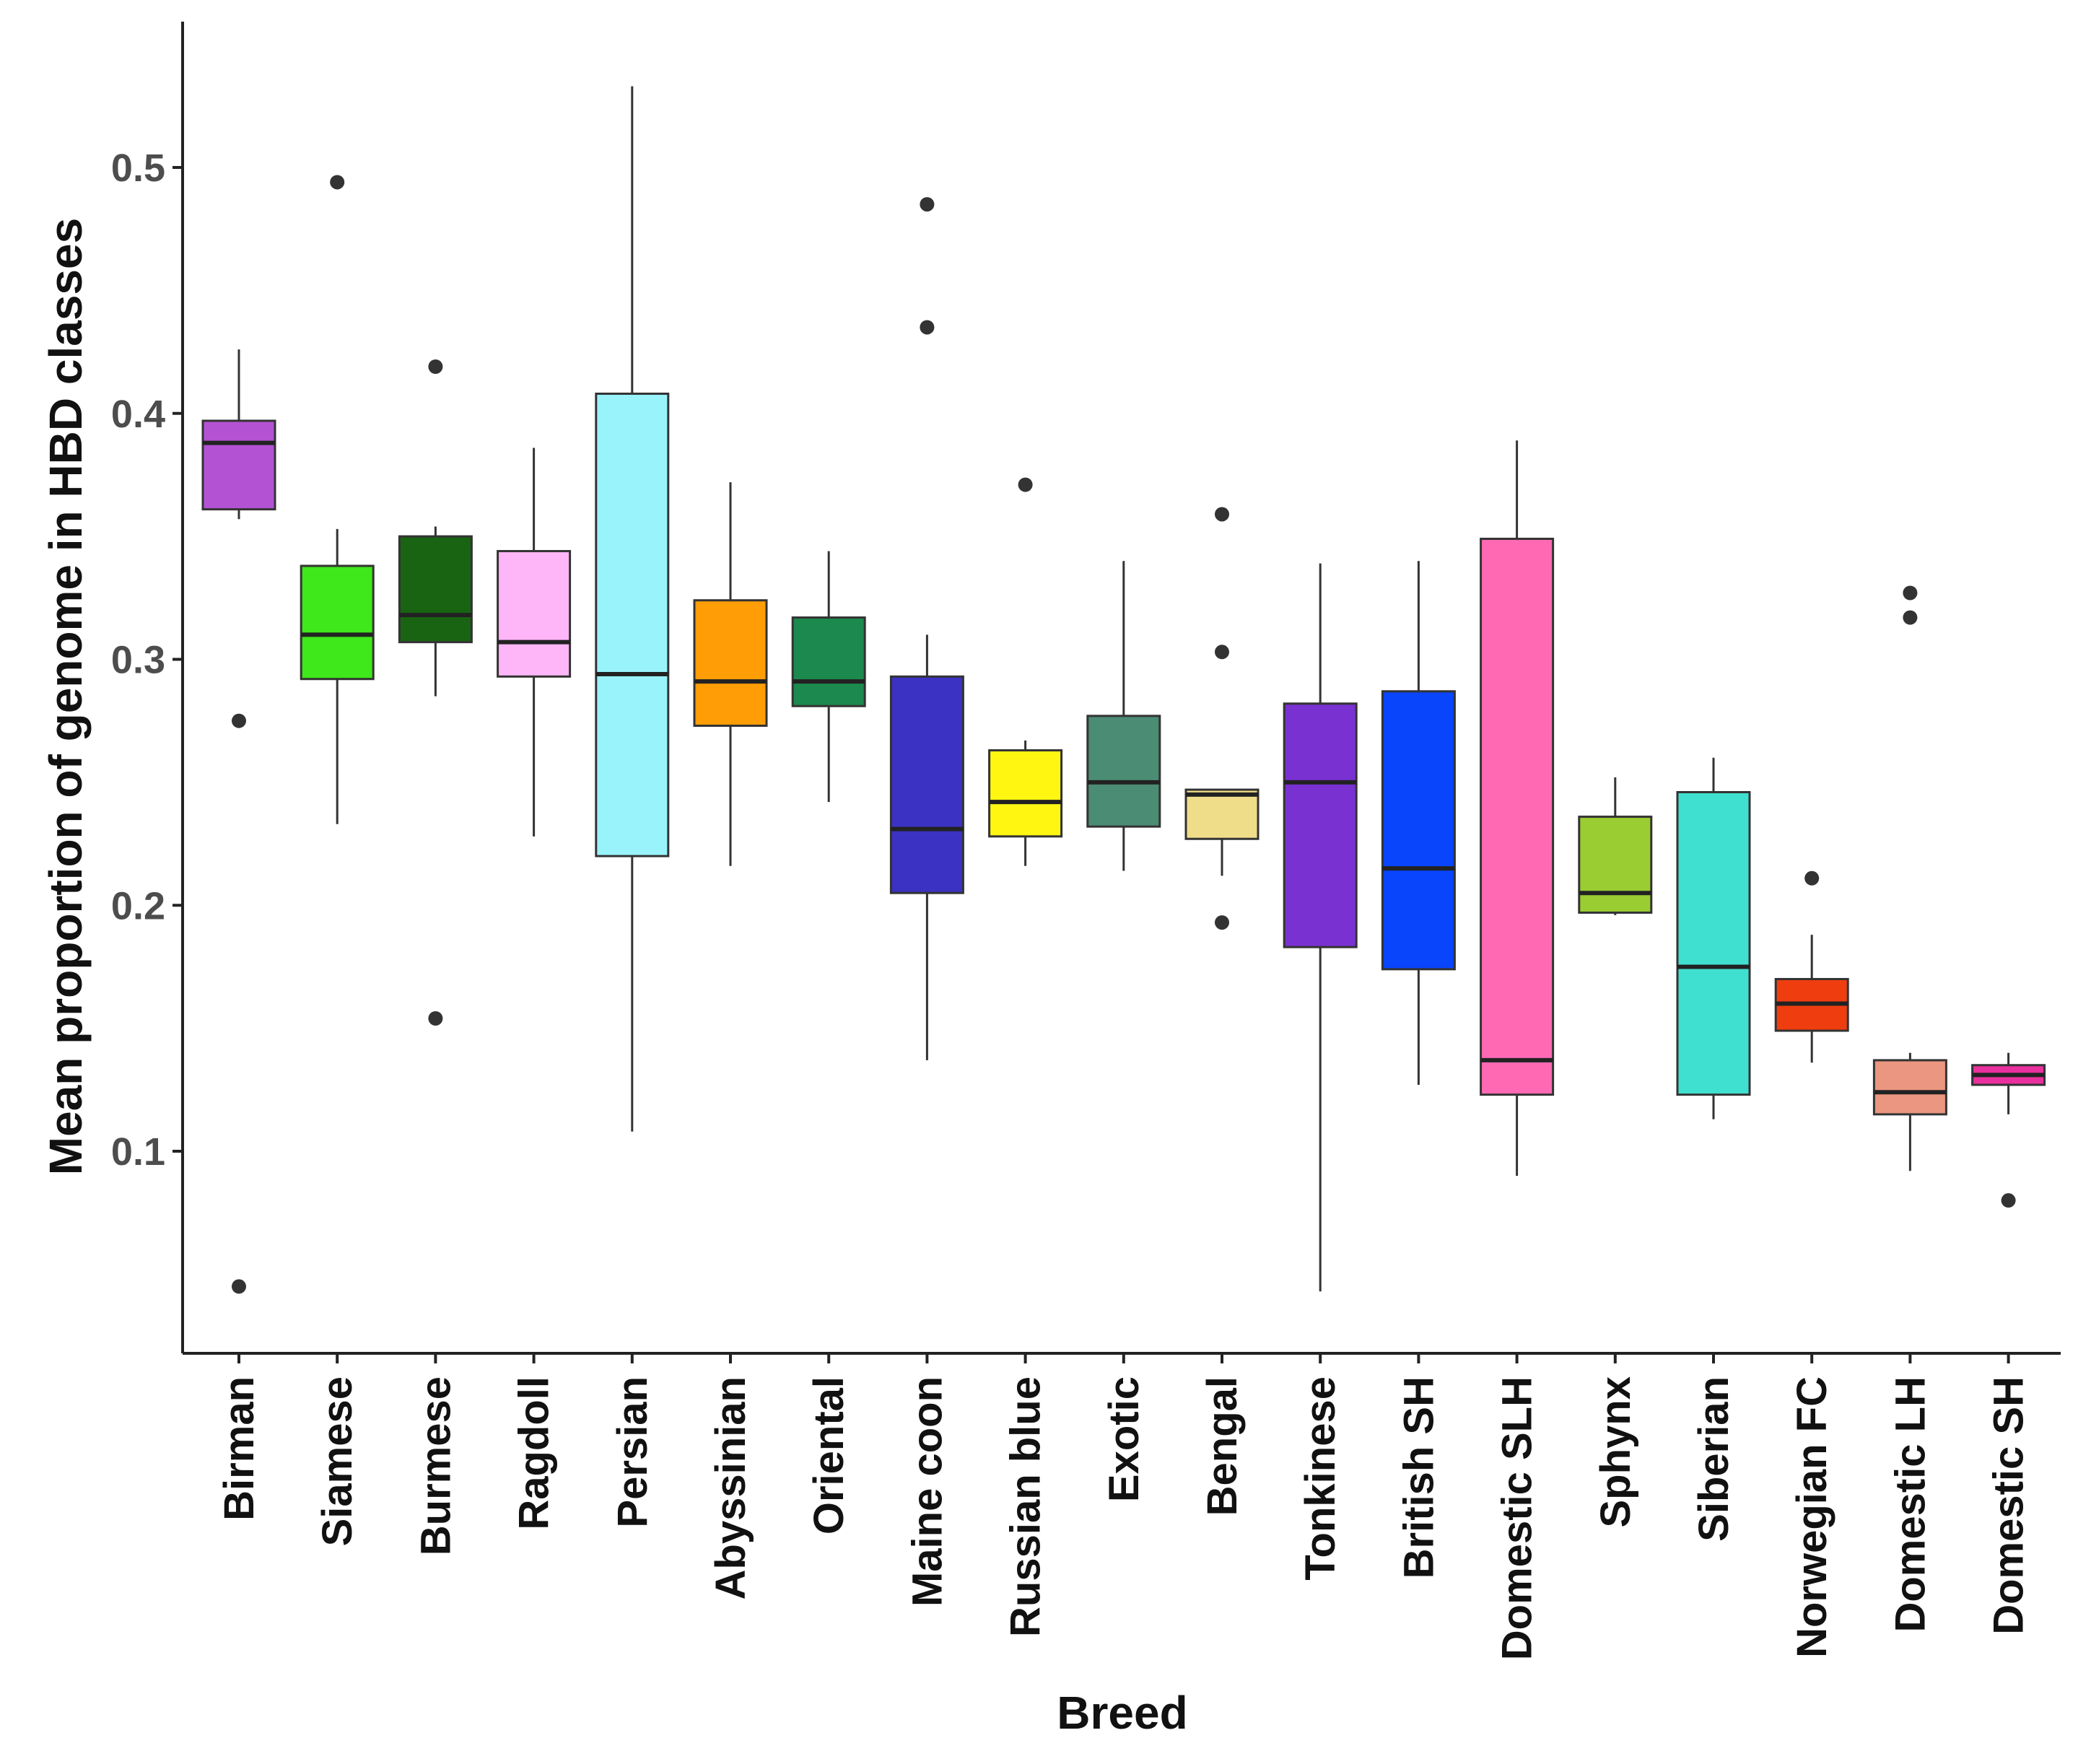 The height and width of the screenshot is (1764, 2091). Describe the element at coordinates (1418, 1477) in the screenshot. I see `x-tick-label: British SH` at that location.